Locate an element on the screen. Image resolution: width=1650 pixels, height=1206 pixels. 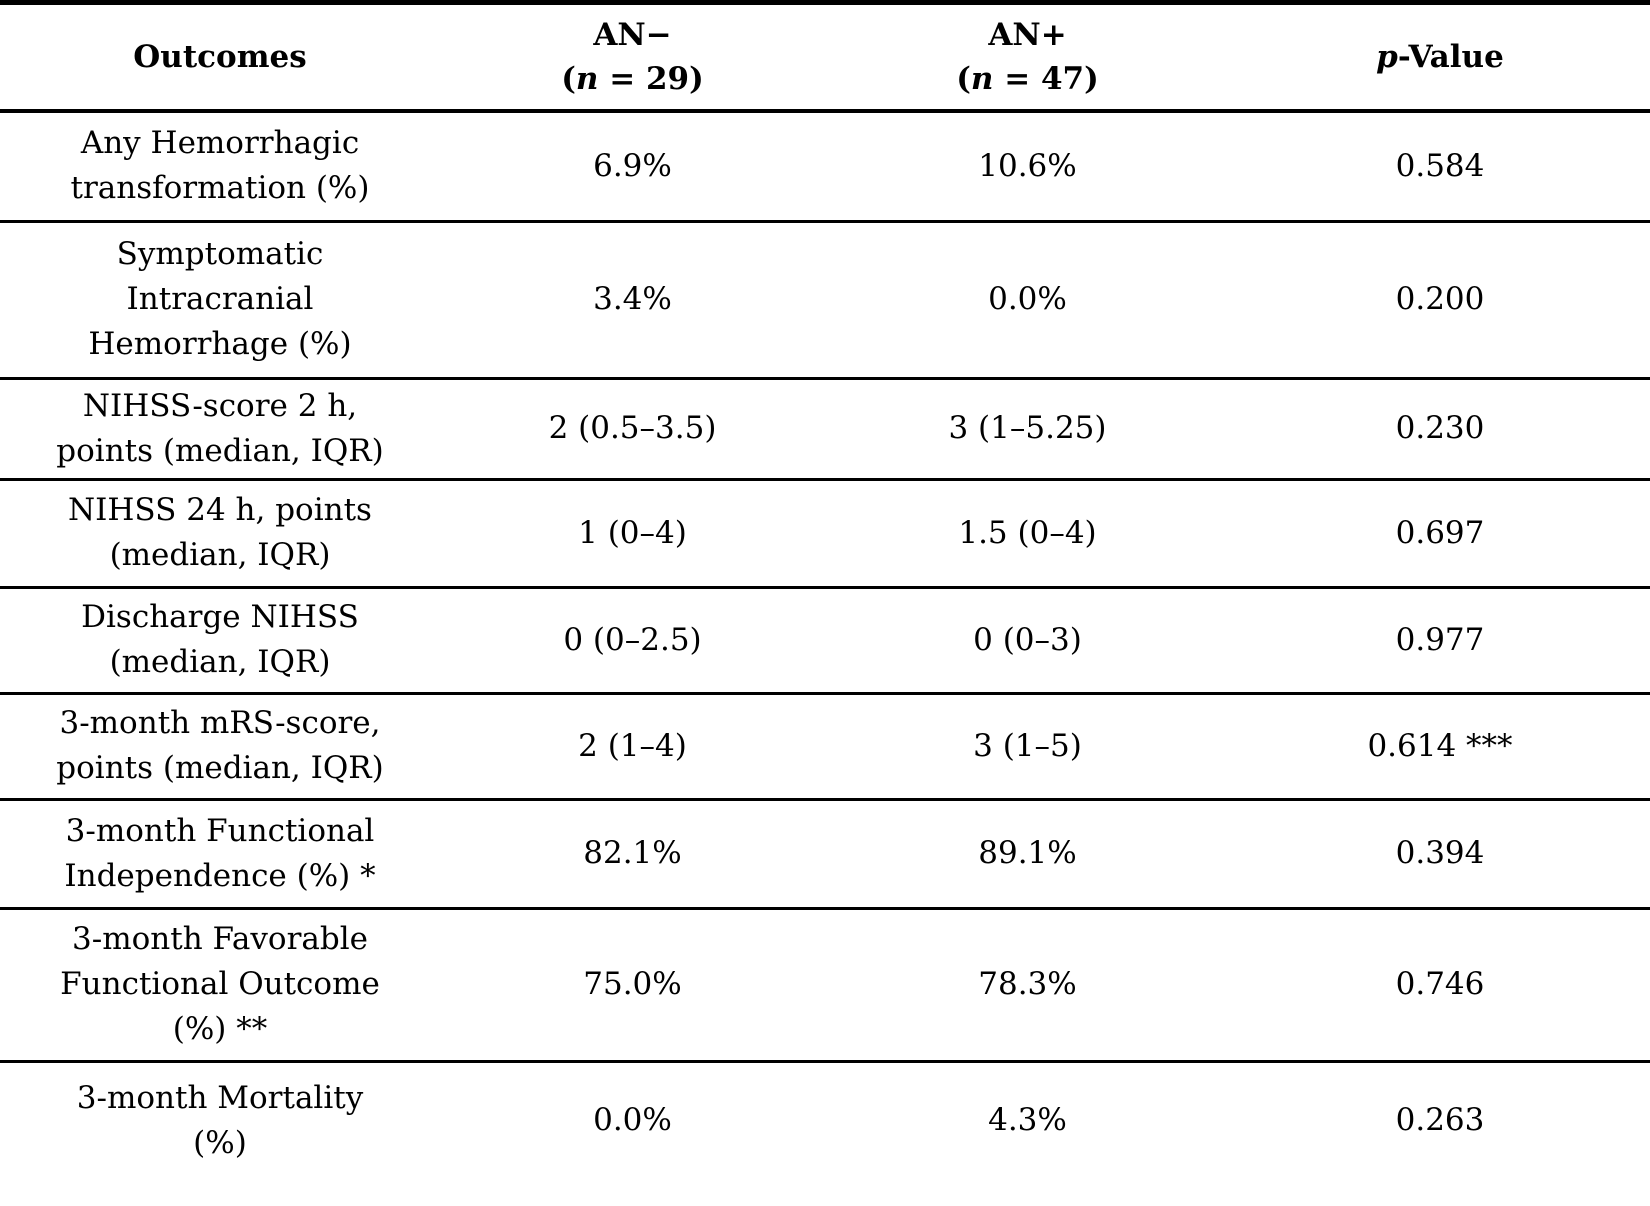
an-pos-value: 0.0% is located at coordinates (1027, 300).